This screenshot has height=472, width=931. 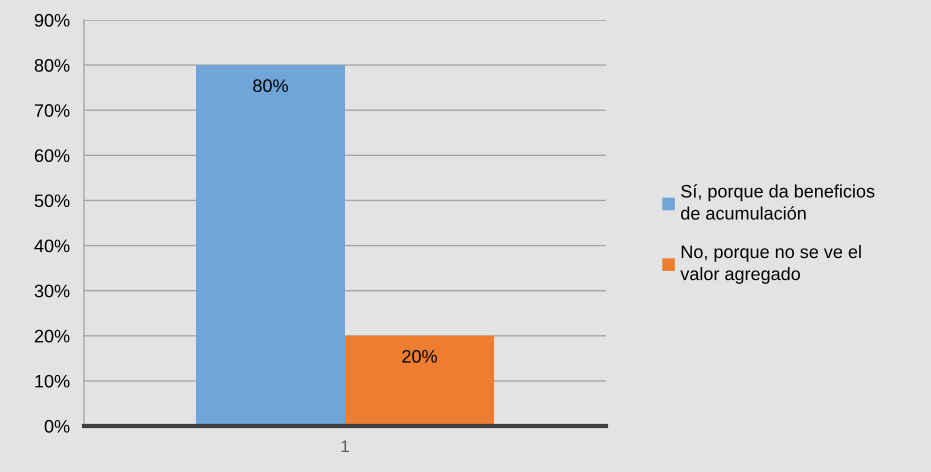 I want to click on y-tick-label: 70%, so click(x=52, y=110).